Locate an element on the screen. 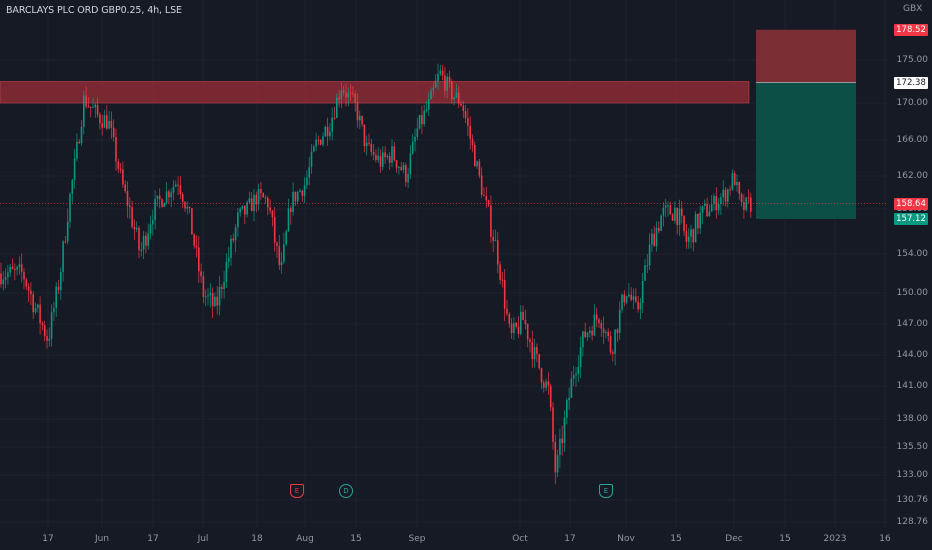  dividend-marker-icon: D is located at coordinates (346, 491).